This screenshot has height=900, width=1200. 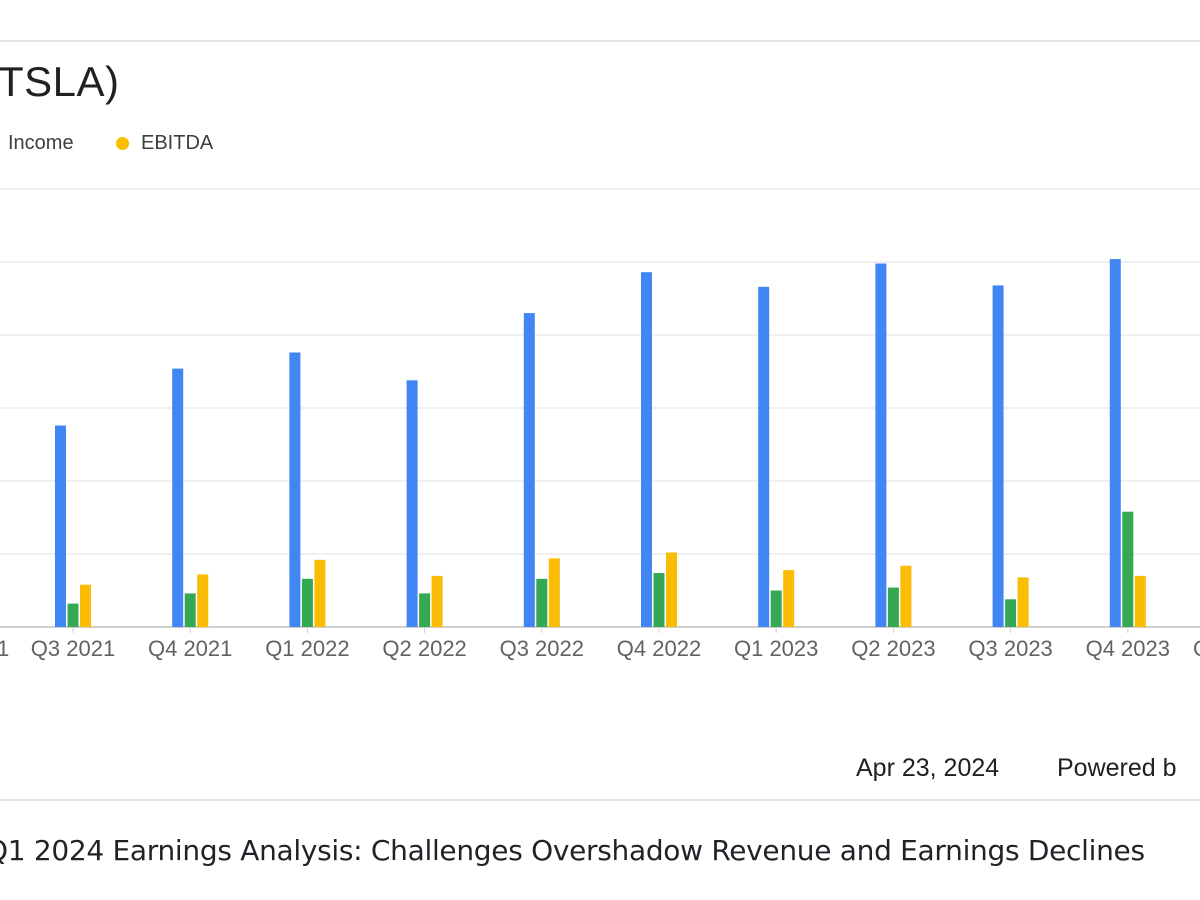 What do you see at coordinates (320, 593) in the screenshot?
I see `bar-ebitda-q1-2022` at bounding box center [320, 593].